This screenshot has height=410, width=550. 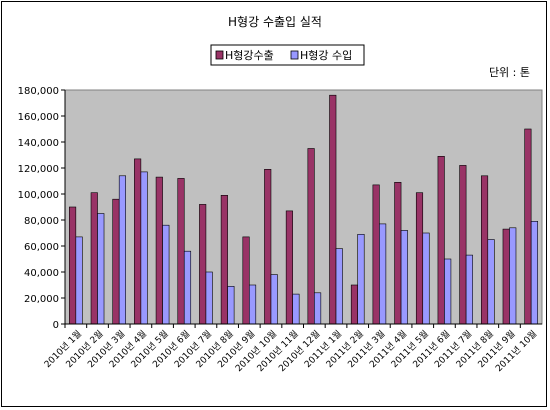 I want to click on y-tick-label: 80,000, so click(x=41, y=221).